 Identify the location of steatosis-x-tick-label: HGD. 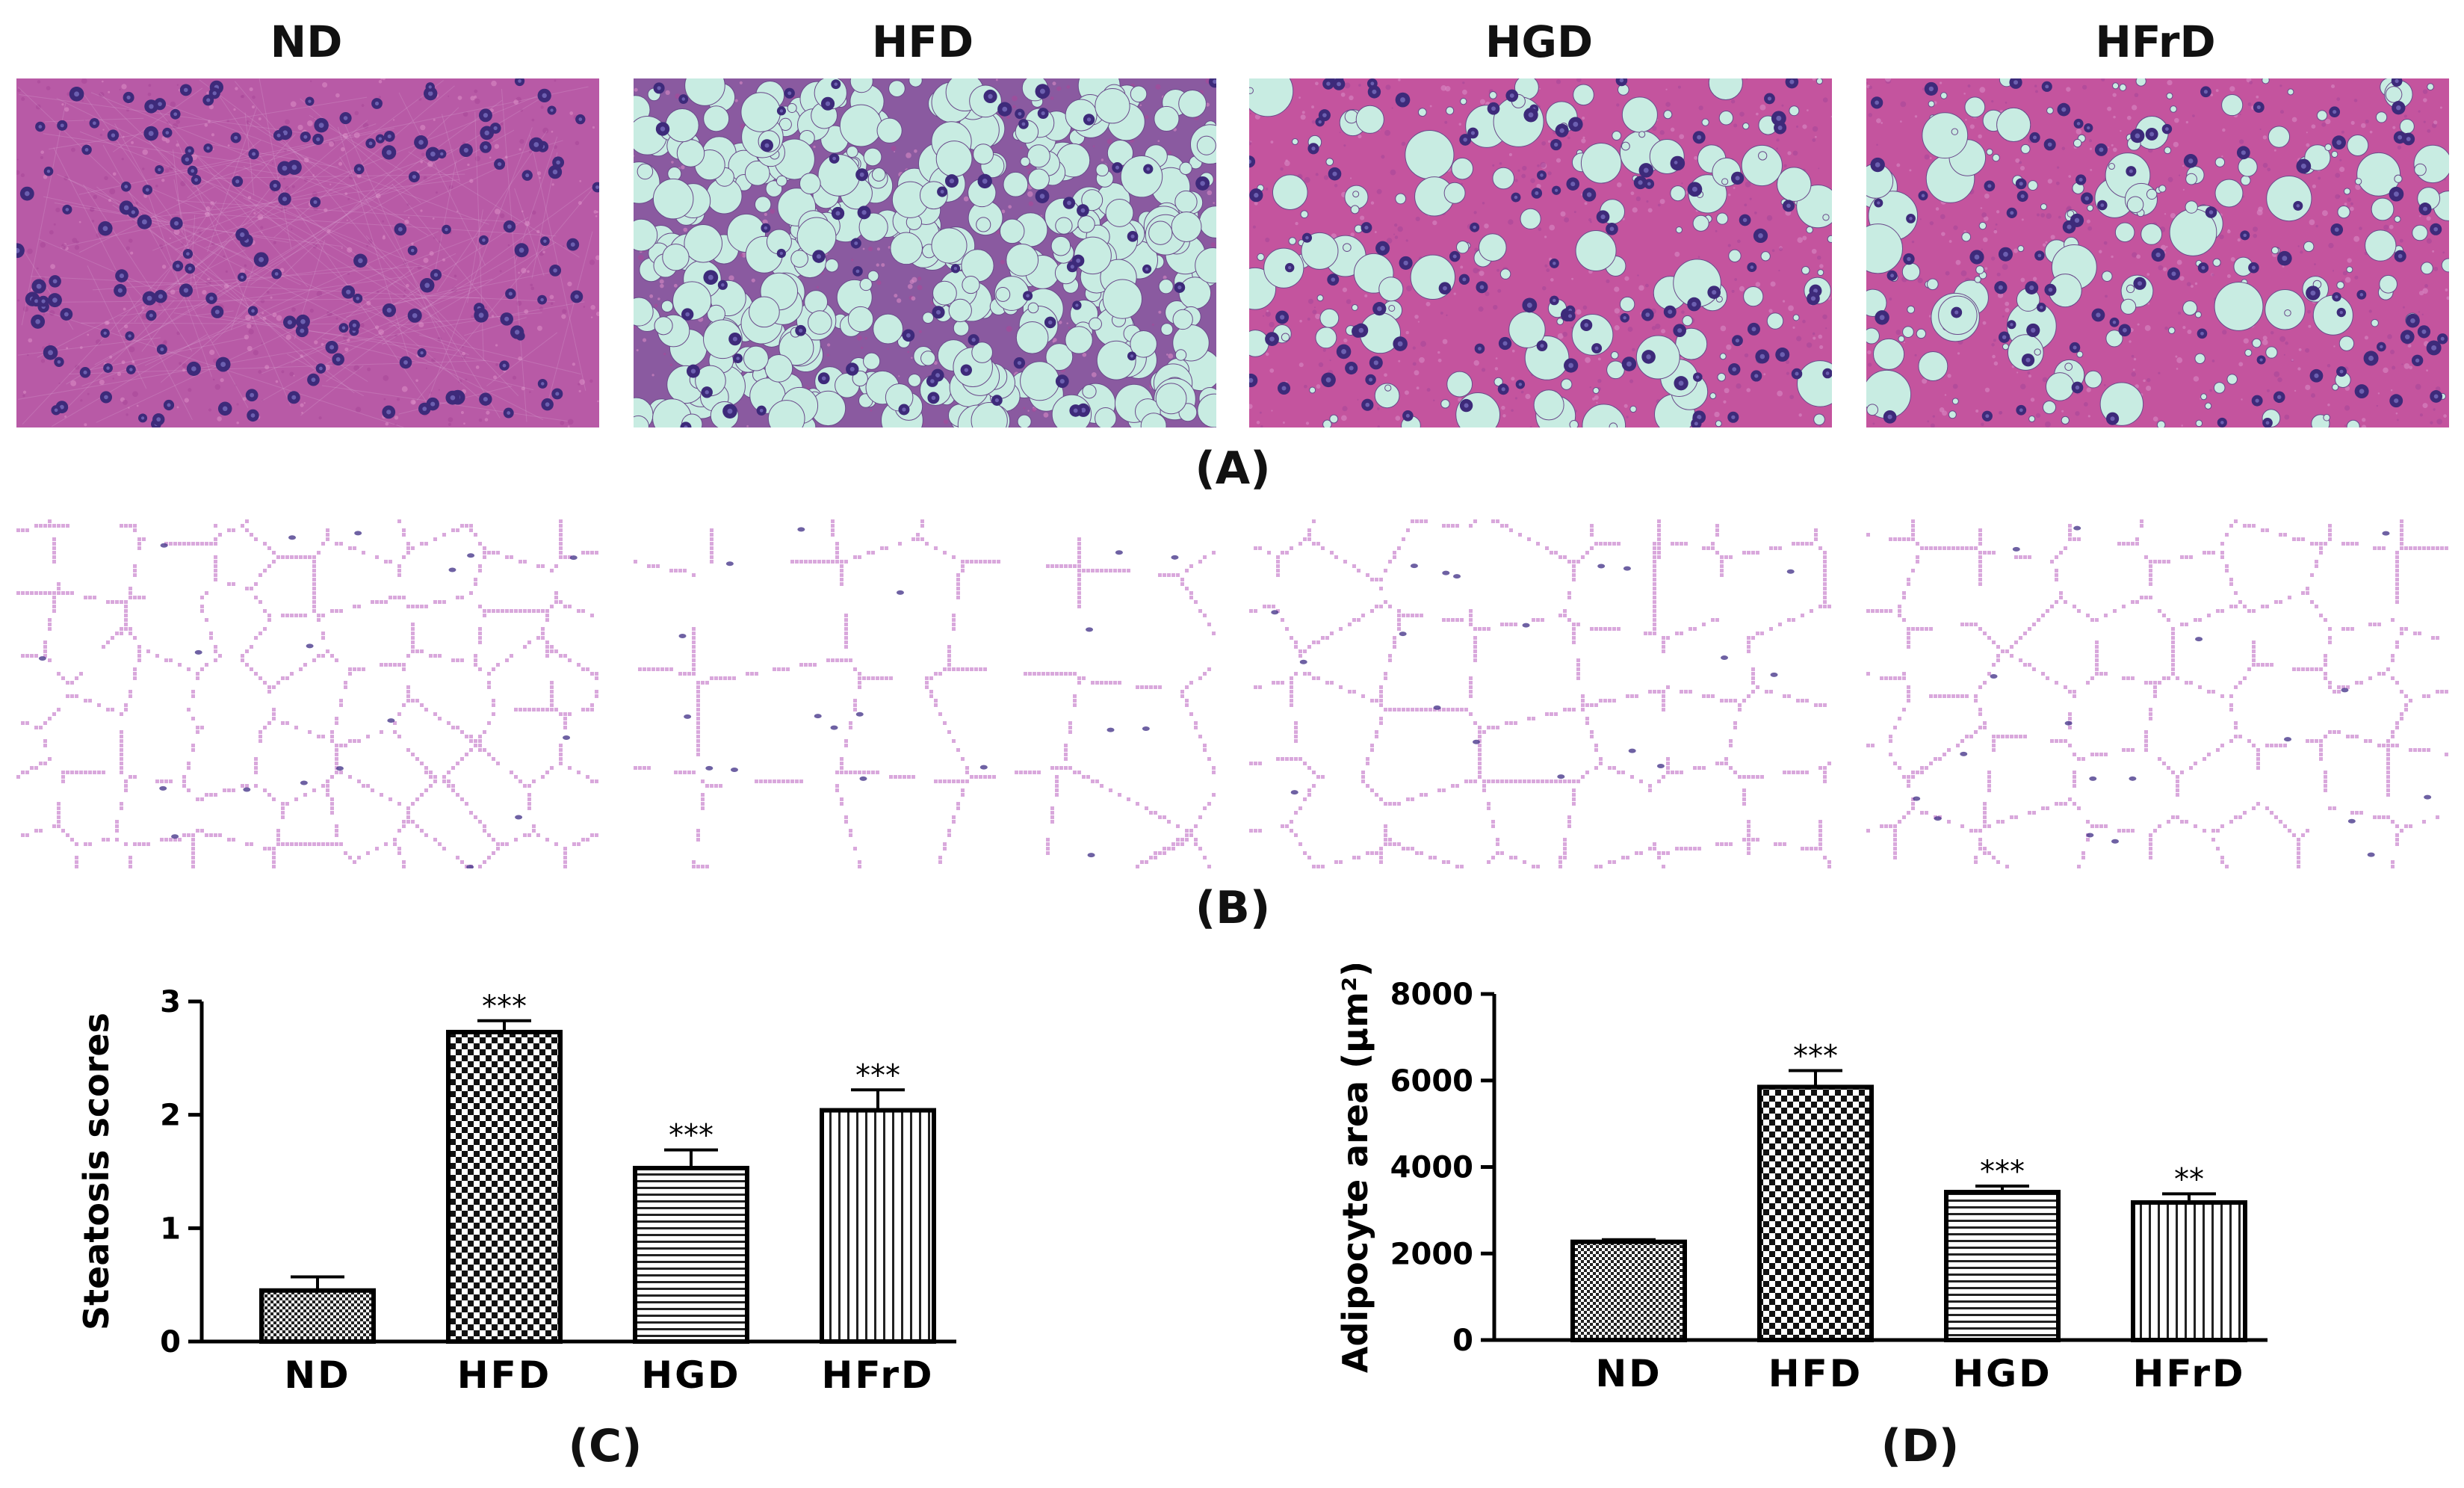
(690, 1375).